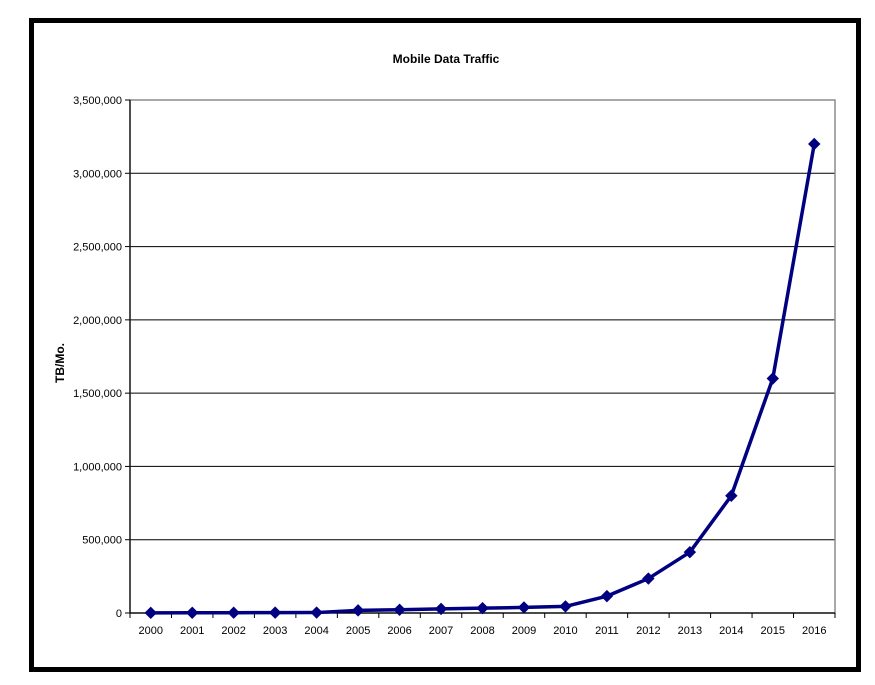  What do you see at coordinates (607, 631) in the screenshot?
I see `x-tick-label: 2011` at bounding box center [607, 631].